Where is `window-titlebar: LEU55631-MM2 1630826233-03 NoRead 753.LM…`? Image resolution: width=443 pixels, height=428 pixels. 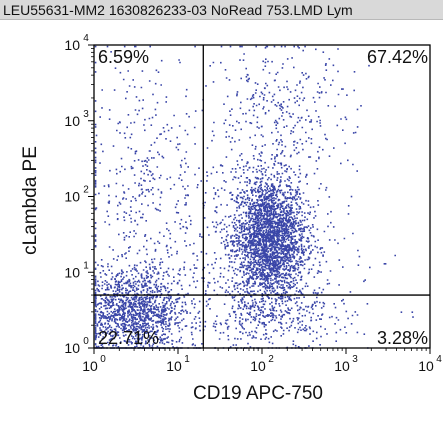 window-titlebar: LEU55631-MM2 1630826233-03 NoRead 753.LM… is located at coordinates (221, 10).